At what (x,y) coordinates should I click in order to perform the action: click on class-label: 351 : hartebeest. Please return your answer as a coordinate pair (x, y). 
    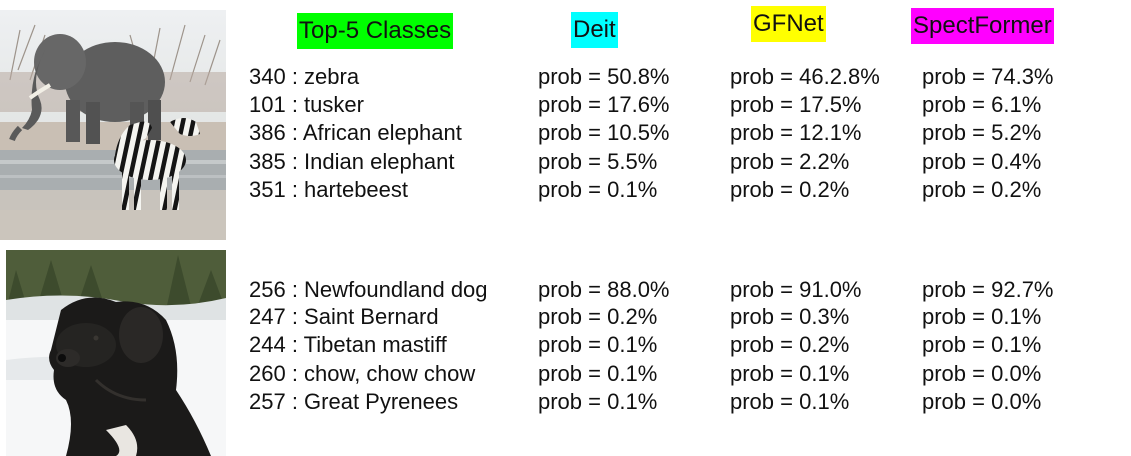
    Looking at the image, I should click on (329, 189).